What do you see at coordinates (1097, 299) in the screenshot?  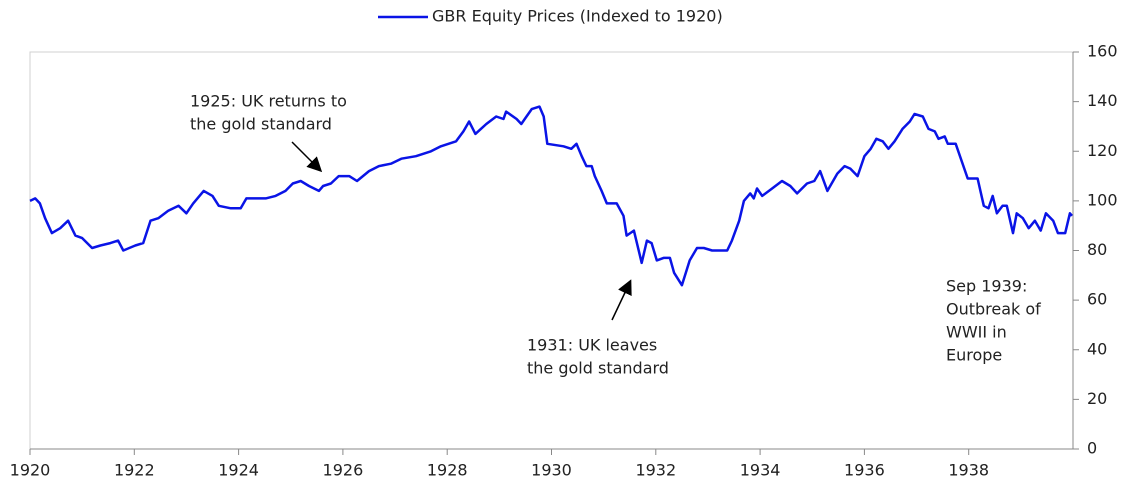 I see `y-tick-label: 60` at bounding box center [1097, 299].